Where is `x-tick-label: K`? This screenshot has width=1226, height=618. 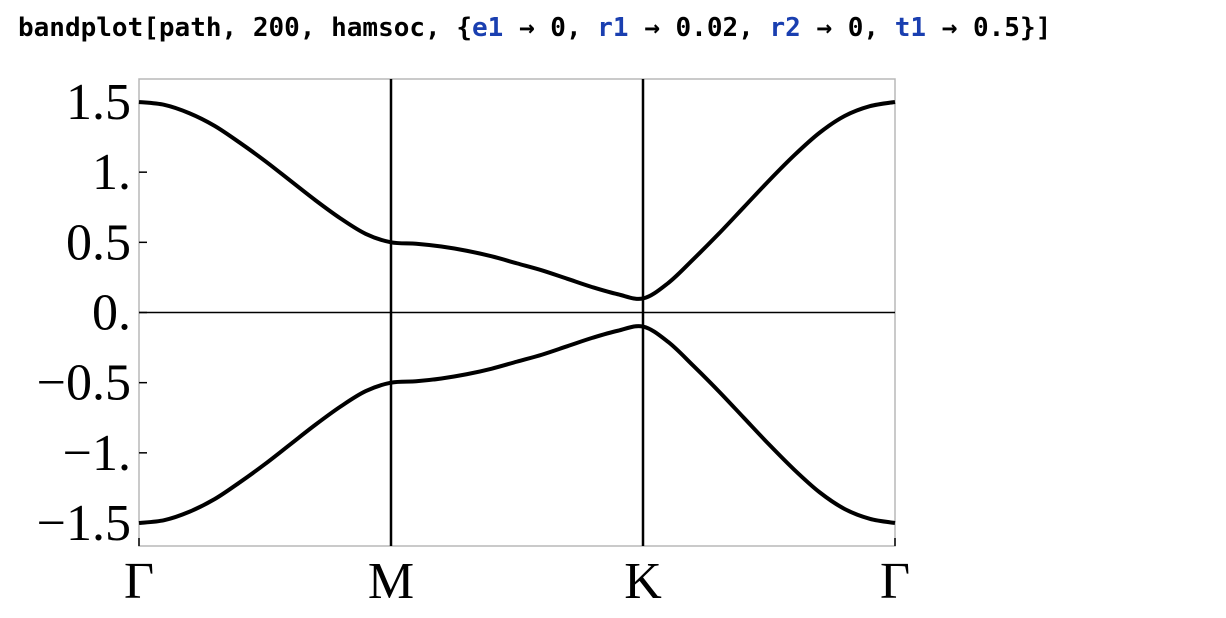
x-tick-label: K is located at coordinates (643, 581).